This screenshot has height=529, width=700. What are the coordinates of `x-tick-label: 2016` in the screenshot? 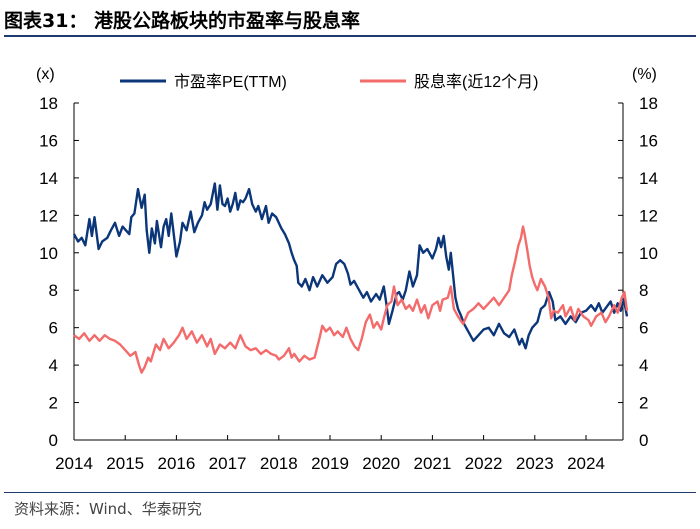 It's located at (176, 463).